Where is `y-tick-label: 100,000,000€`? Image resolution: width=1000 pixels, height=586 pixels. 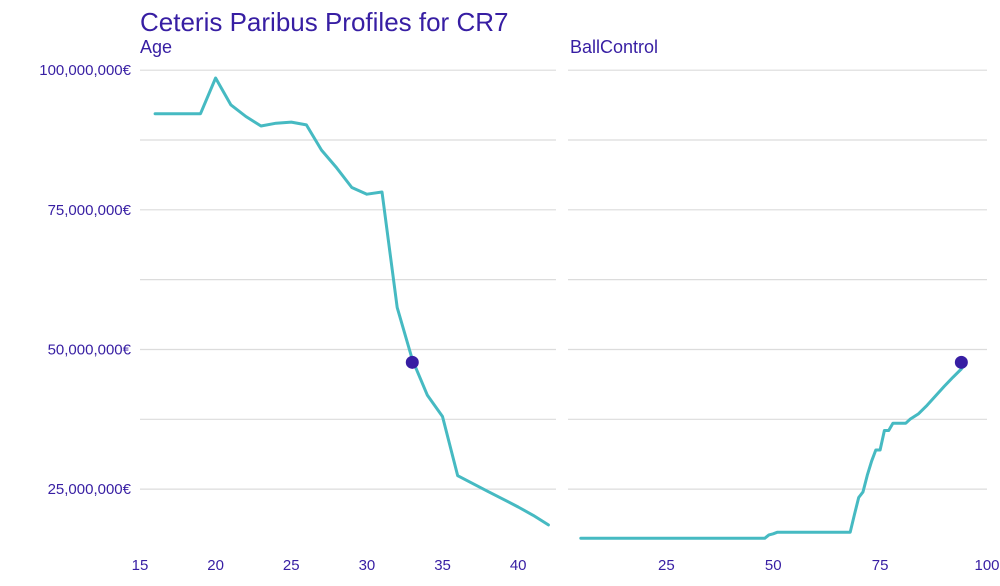 y-tick-label: 100,000,000€ is located at coordinates (85, 70).